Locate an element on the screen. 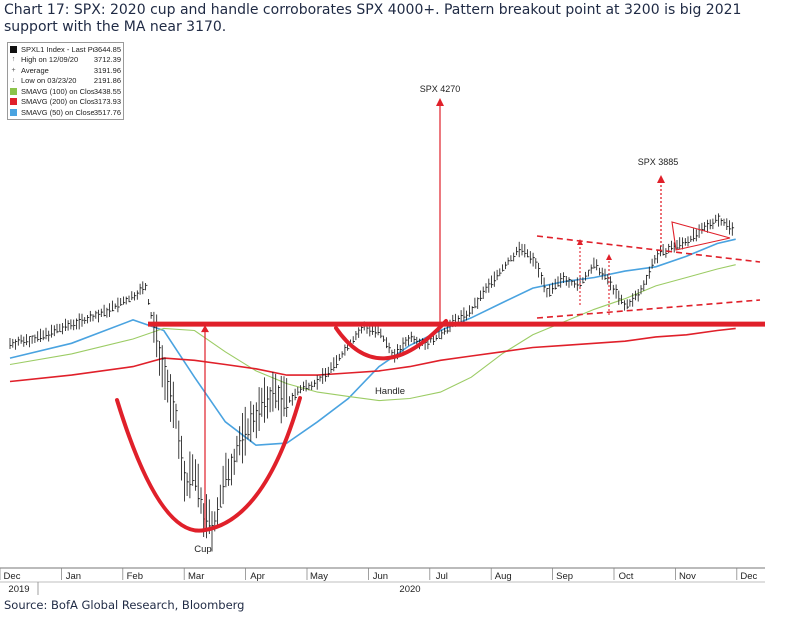  legend-item: ↑ High on 12/09/20 3712.39 is located at coordinates (65, 60).